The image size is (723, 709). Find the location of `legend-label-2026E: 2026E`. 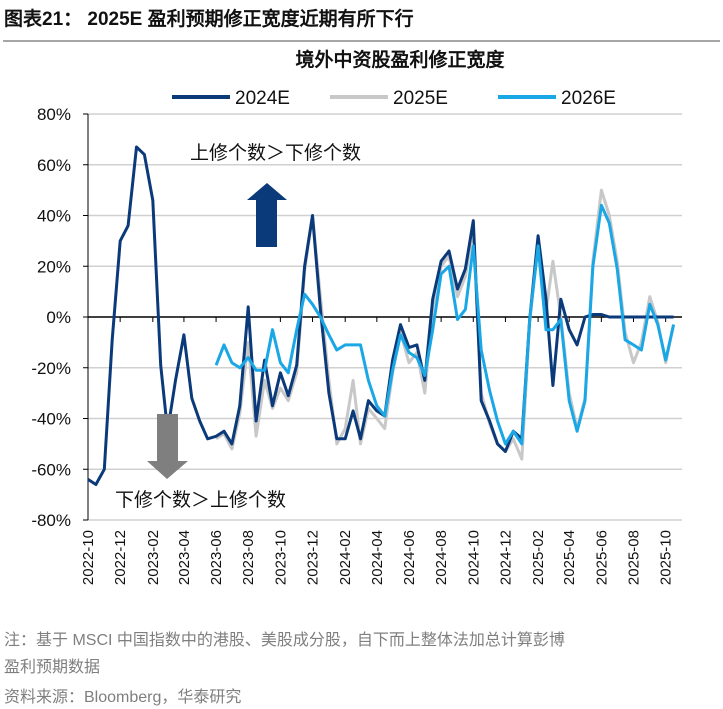

legend-label-2026E: 2026E is located at coordinates (588, 98).